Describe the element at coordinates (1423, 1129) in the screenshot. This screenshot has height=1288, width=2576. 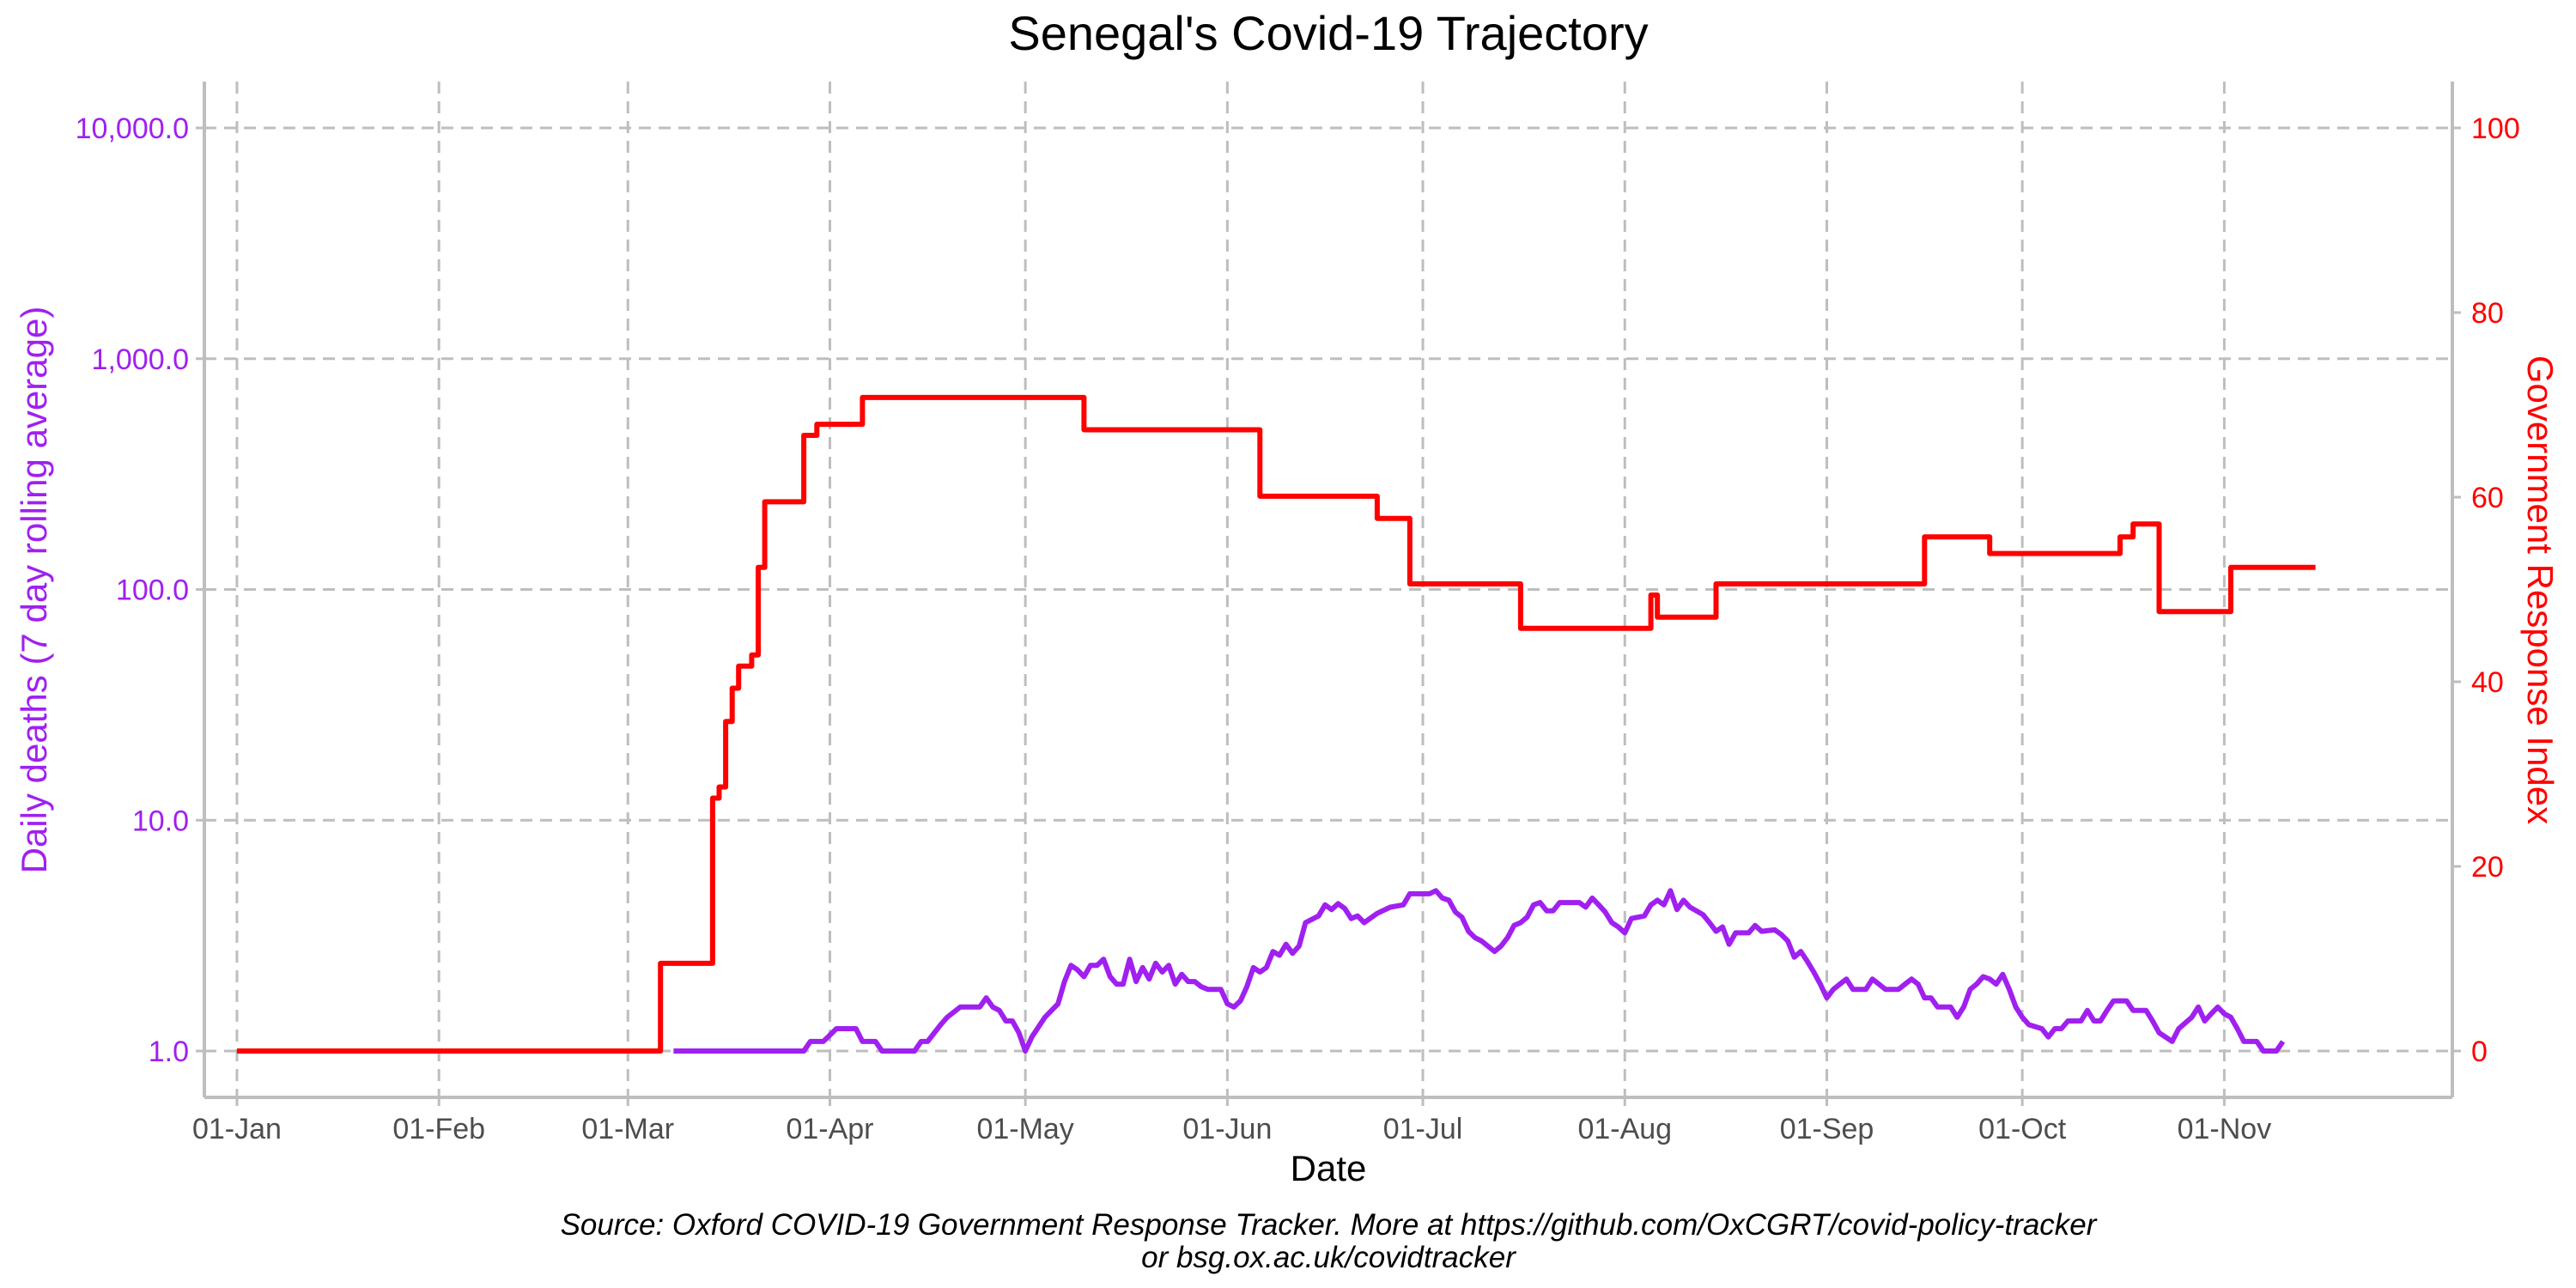
I see `x-tick-label: 01-Jul` at that location.